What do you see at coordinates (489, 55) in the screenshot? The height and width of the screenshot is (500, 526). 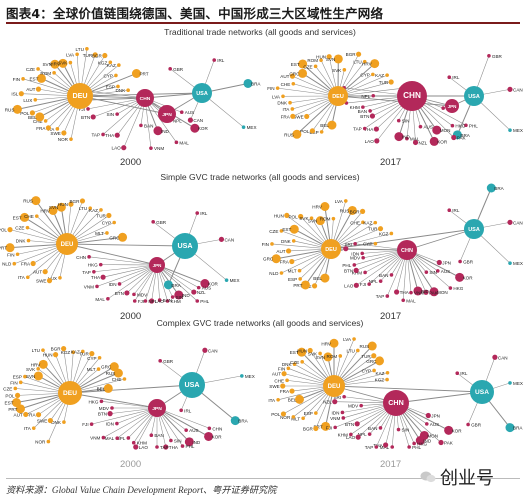 I see `node-gbr` at bounding box center [489, 55].